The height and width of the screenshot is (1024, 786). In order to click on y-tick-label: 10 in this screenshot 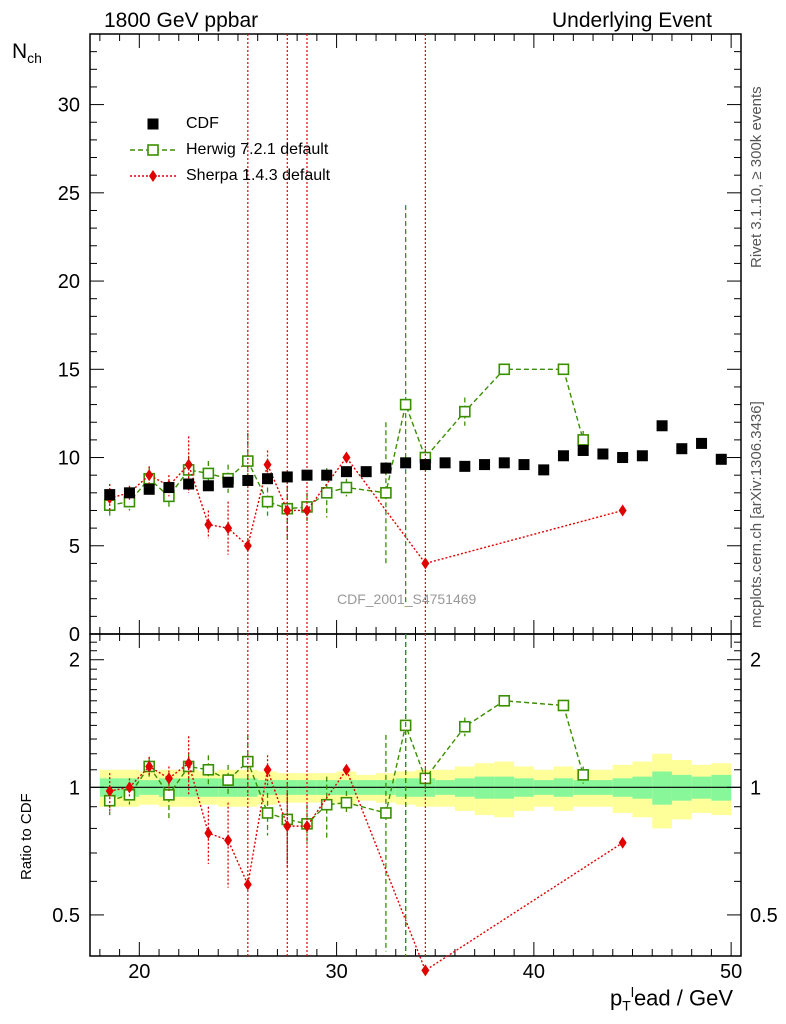, I will do `click(69, 459)`.